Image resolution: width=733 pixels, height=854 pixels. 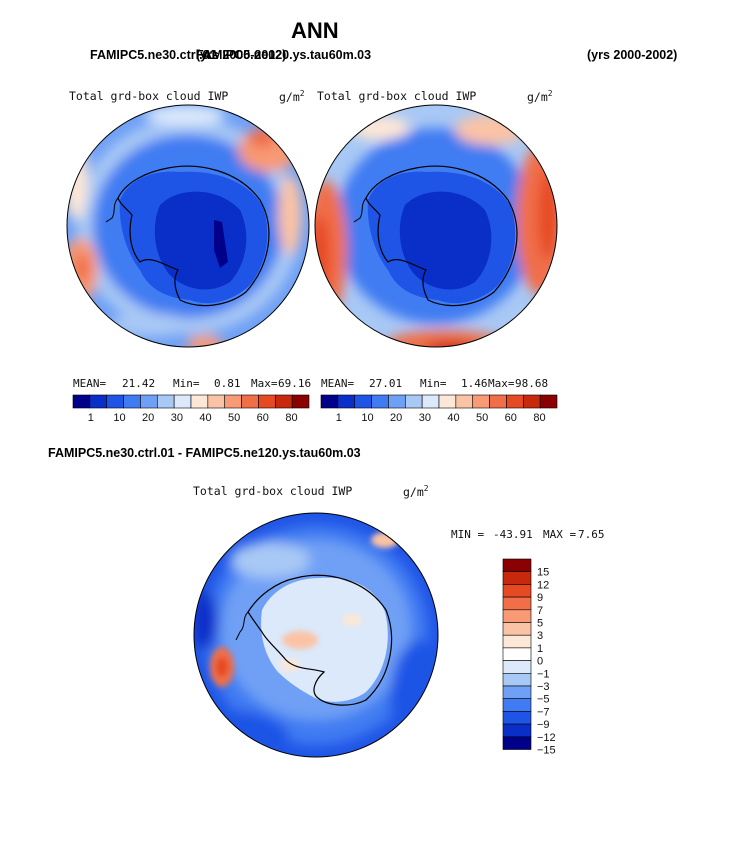 I want to click on panel1-max-value: 69.16, so click(x=295, y=383).